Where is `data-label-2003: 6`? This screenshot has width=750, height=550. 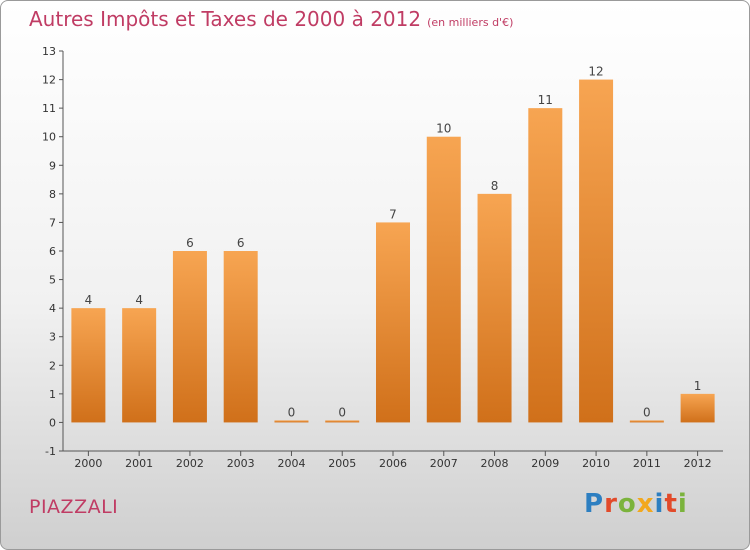
data-label-2003: 6 is located at coordinates (241, 243).